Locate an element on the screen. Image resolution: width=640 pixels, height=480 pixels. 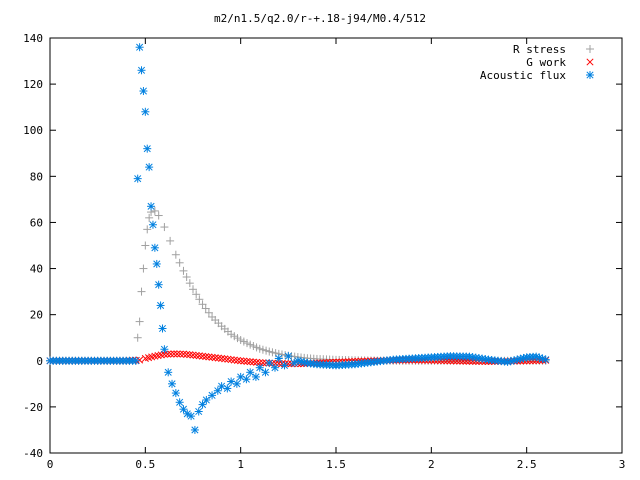
chart-title: m2/n1.5/q2.0/r-+.18-j94/M0.4/512 is located at coordinates (320, 18).